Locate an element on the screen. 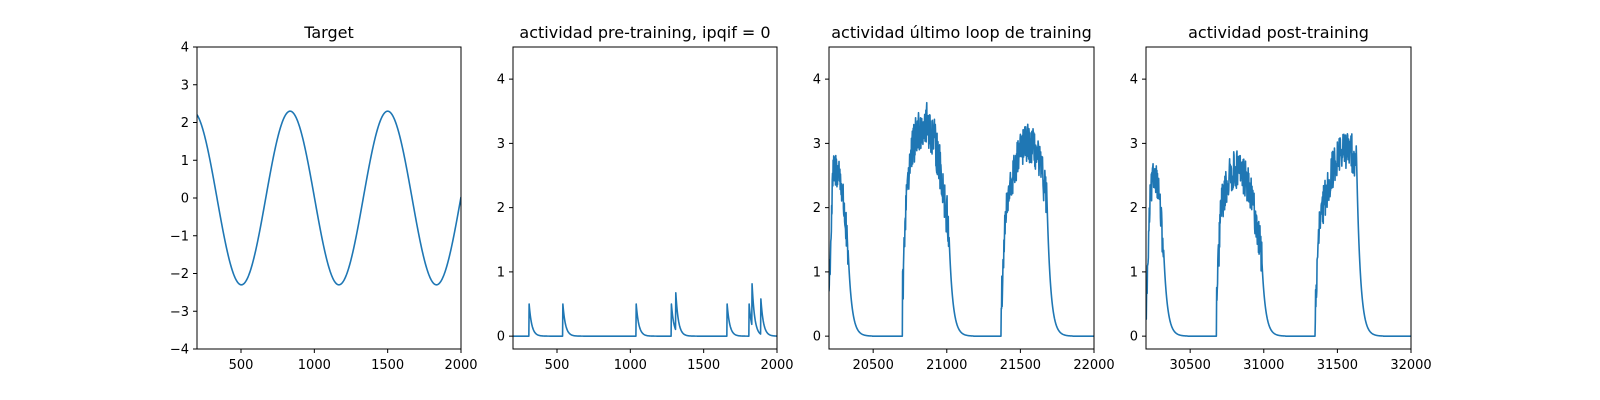  x-tick-label: 20500 is located at coordinates (872, 365).